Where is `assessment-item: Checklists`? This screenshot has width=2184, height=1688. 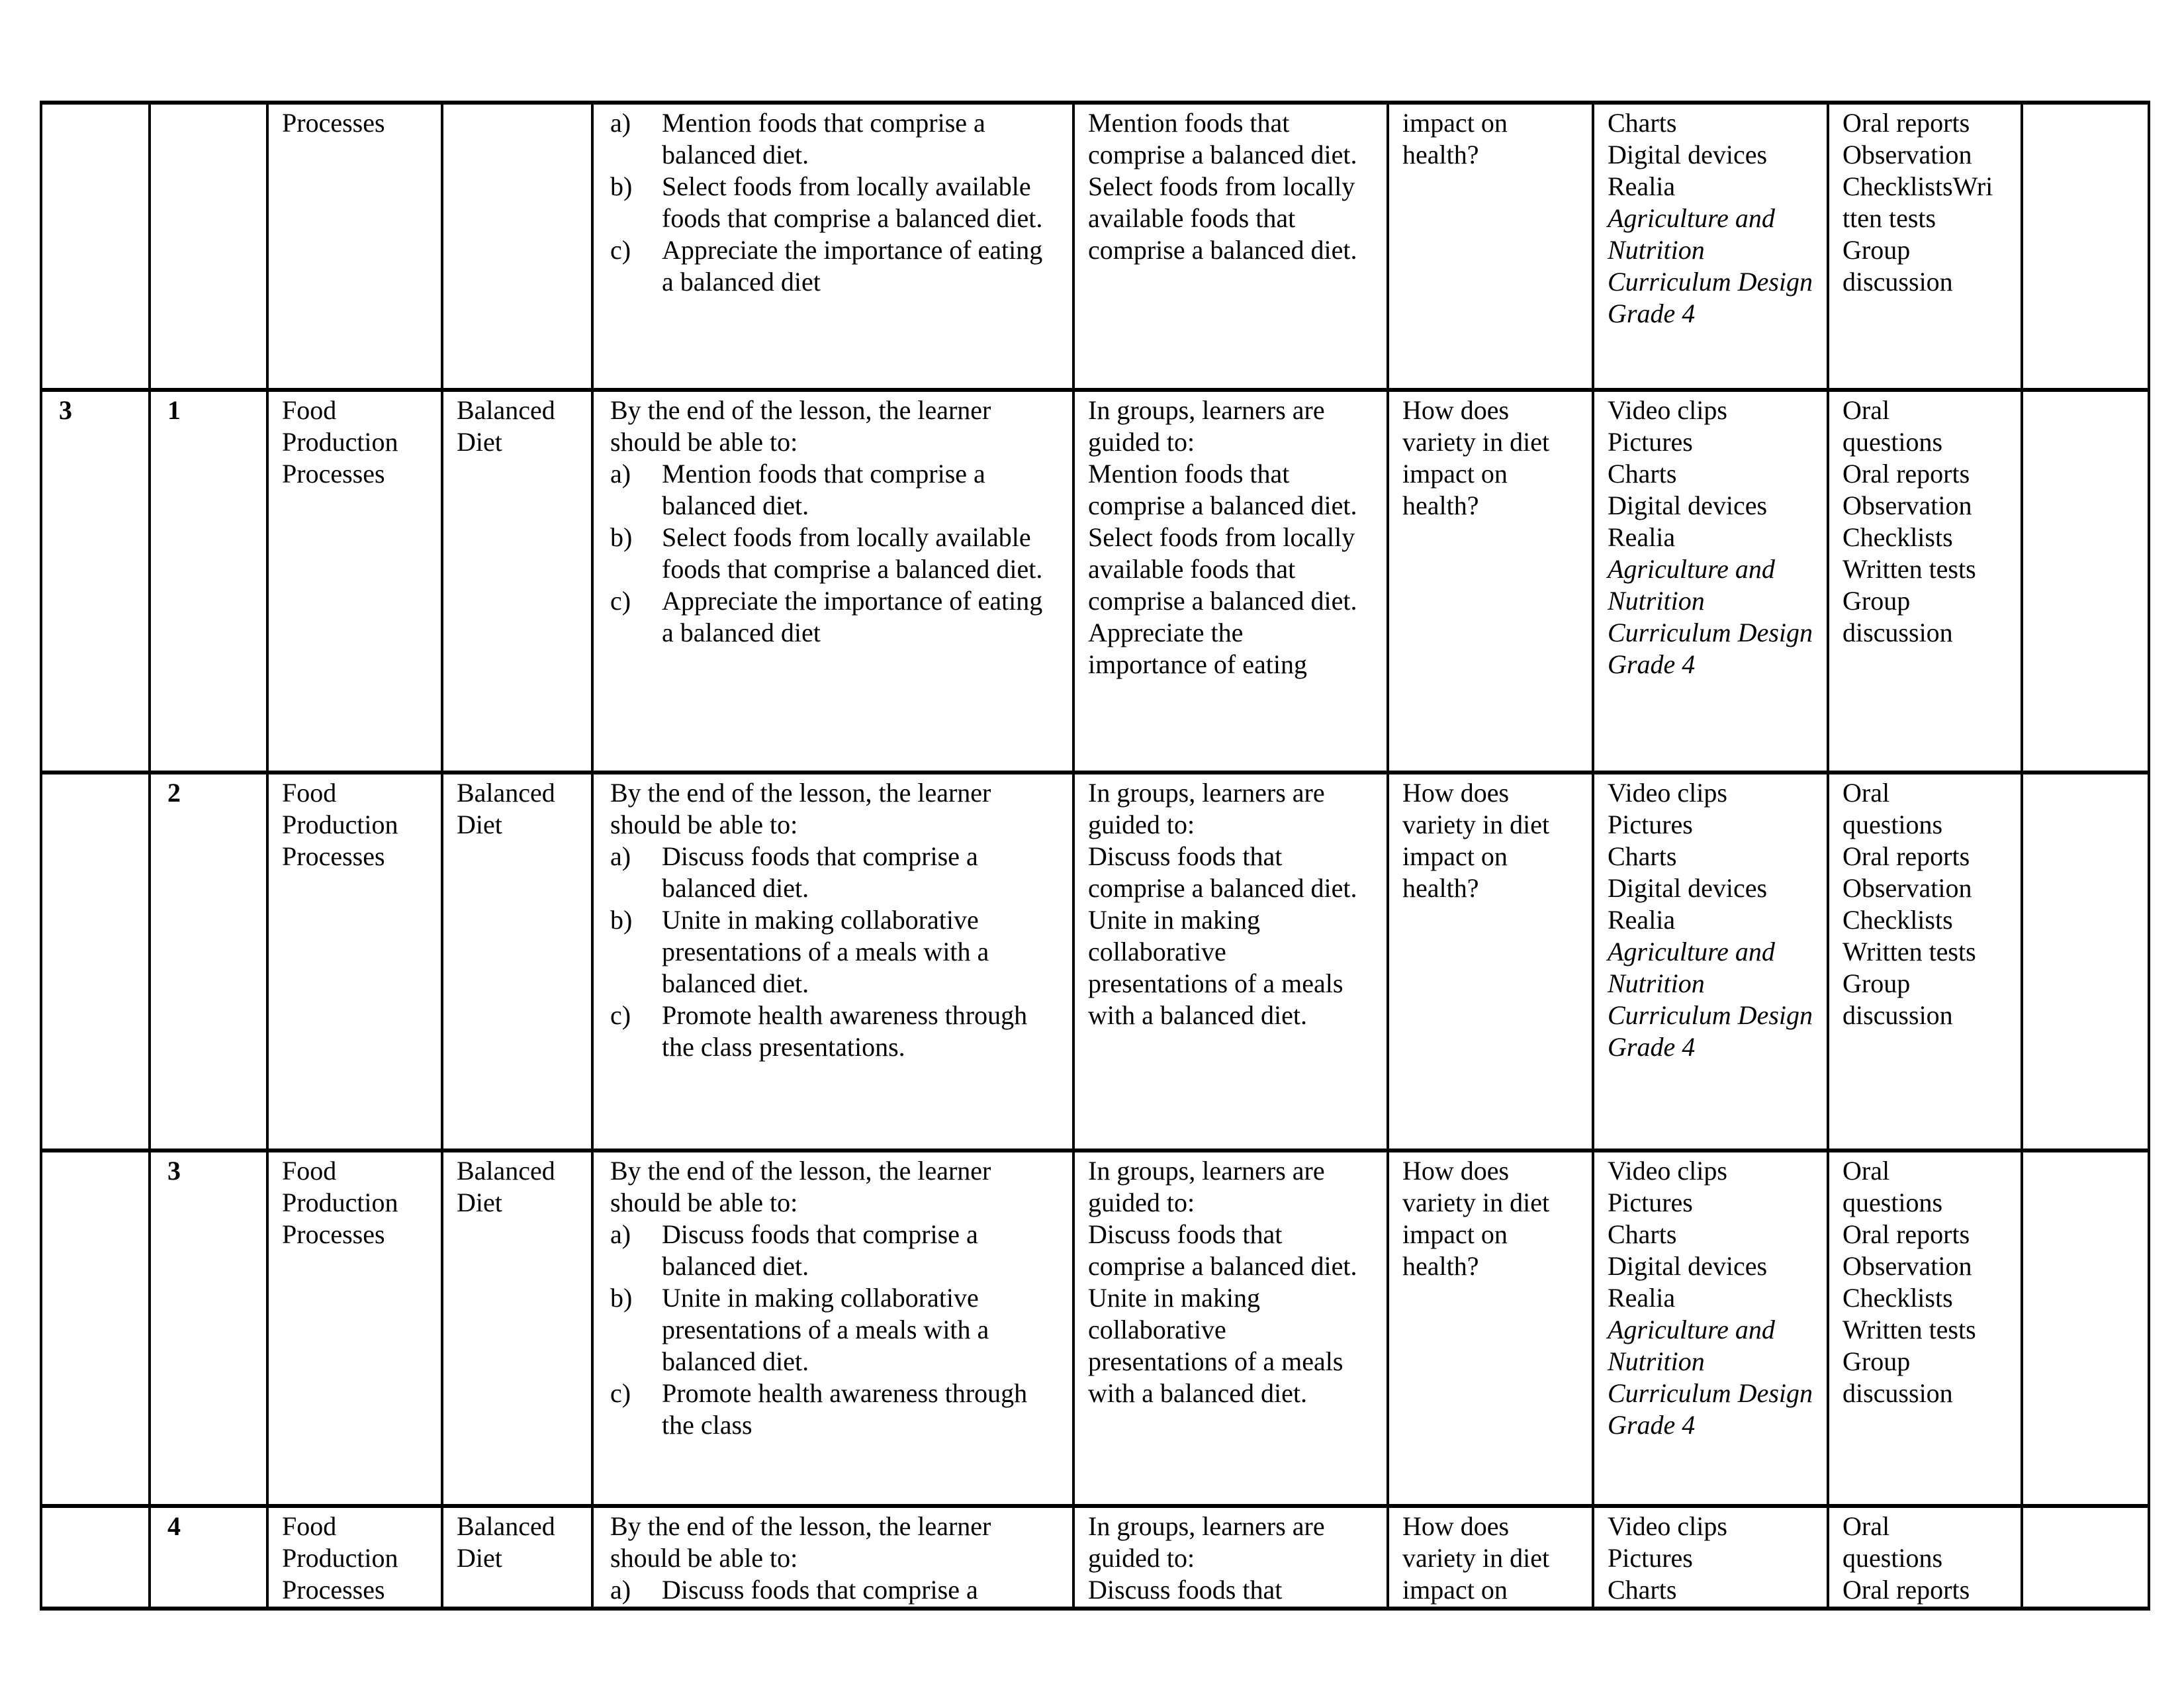
assessment-item: Checklists is located at coordinates (1898, 920).